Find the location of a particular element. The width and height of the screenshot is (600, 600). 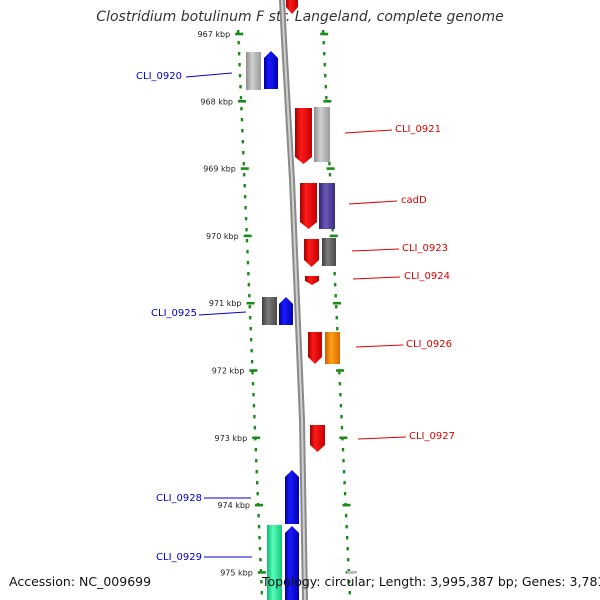

gene-label-cli0928: CLI_0928 is located at coordinates (179, 498).